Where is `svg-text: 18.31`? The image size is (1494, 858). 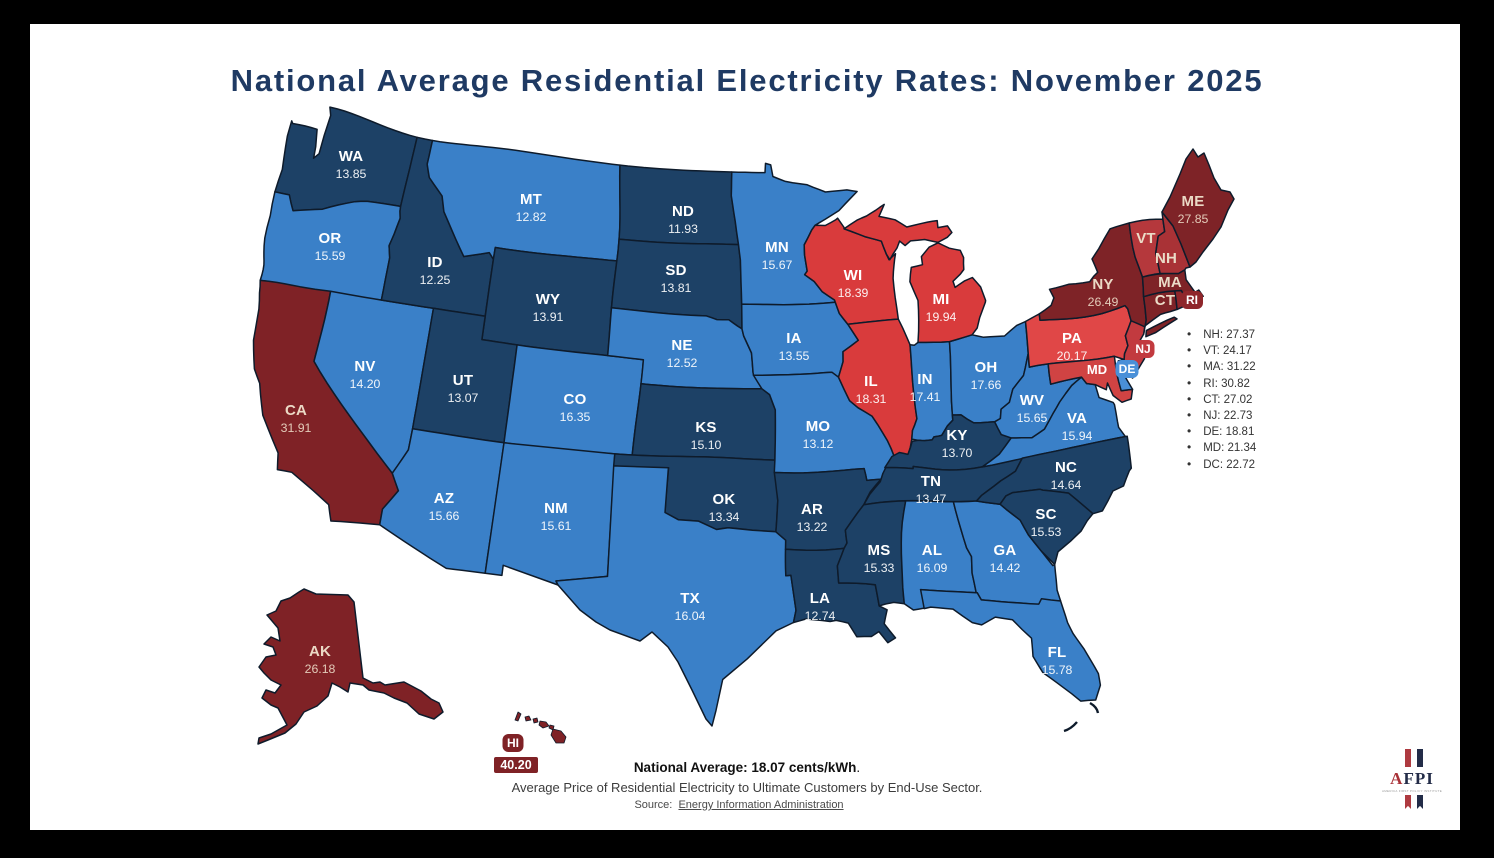
svg-text: 18.31 is located at coordinates (871, 399).